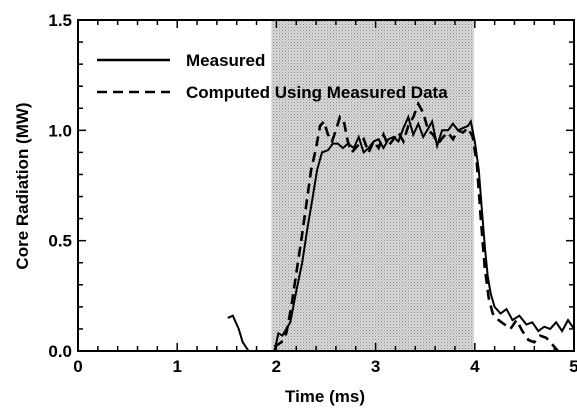  I want to click on x-tick-label: 2, so click(276, 366).